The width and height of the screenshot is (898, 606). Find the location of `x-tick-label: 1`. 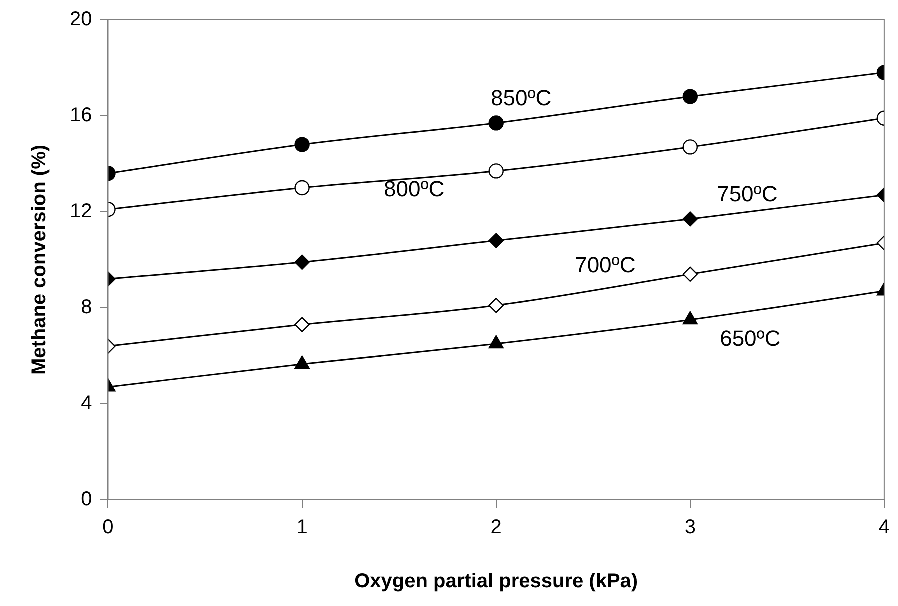

x-tick-label: 1 is located at coordinates (302, 527).